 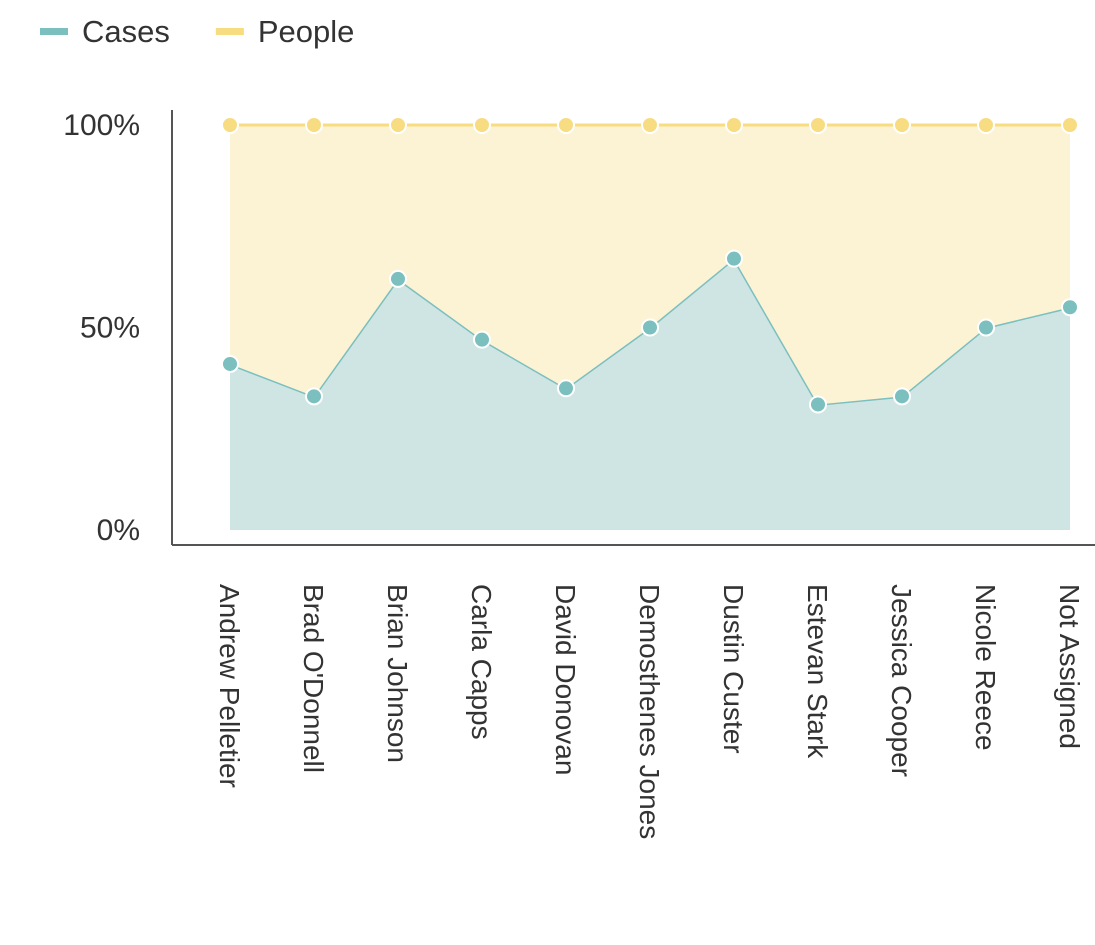 What do you see at coordinates (101, 125) in the screenshot?
I see `y-tick-label: 100%` at bounding box center [101, 125].